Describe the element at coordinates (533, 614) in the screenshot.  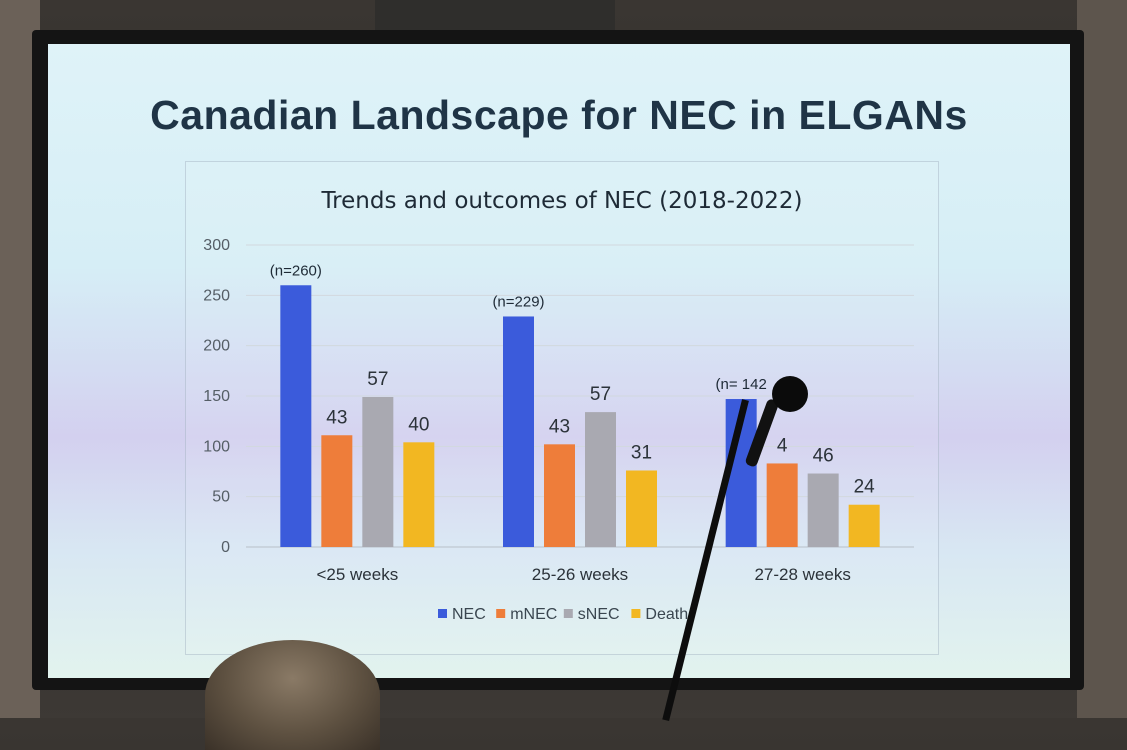
I see `legend-label: mNEC` at that location.